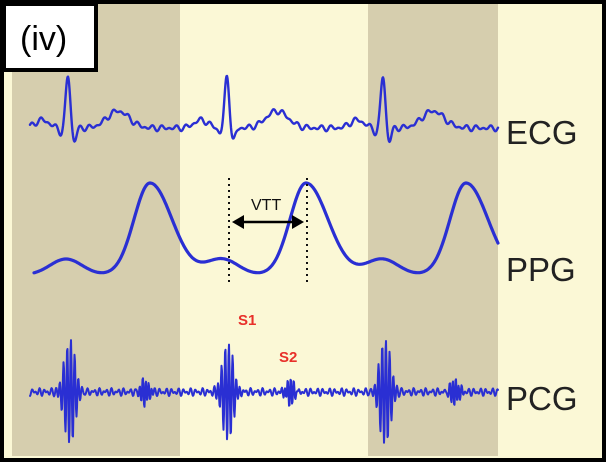 This screenshot has height=464, width=608. What do you see at coordinates (43, 39) in the screenshot?
I see `panel-label: (iv)` at bounding box center [43, 39].